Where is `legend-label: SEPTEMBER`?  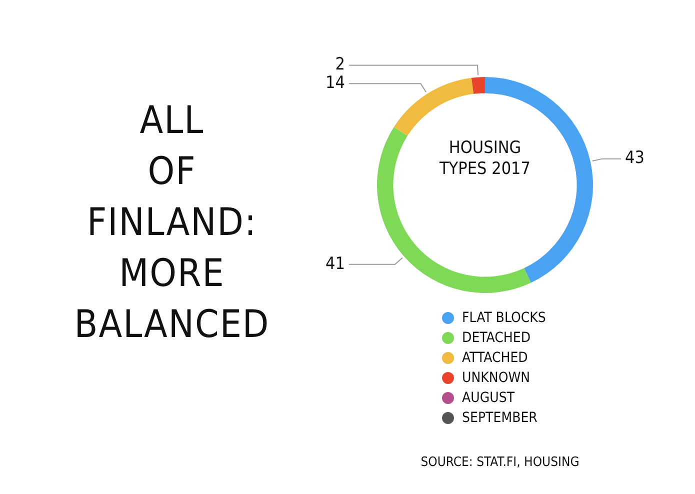 legend-label: SEPTEMBER is located at coordinates (500, 418).